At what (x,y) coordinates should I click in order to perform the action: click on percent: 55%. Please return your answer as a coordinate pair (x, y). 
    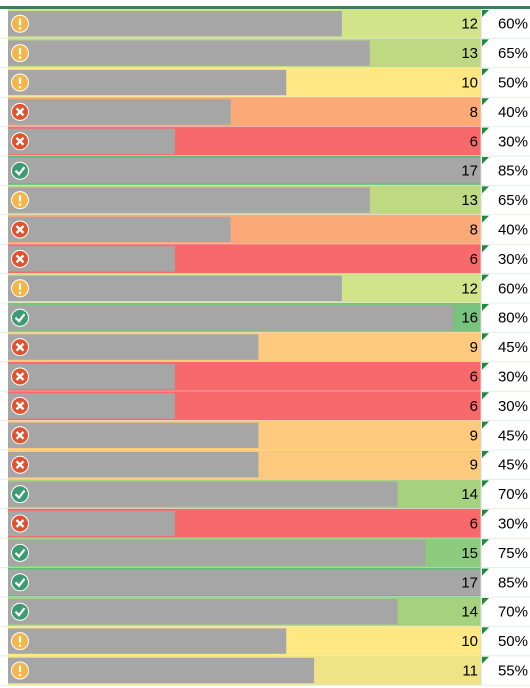
    Looking at the image, I should click on (513, 670).